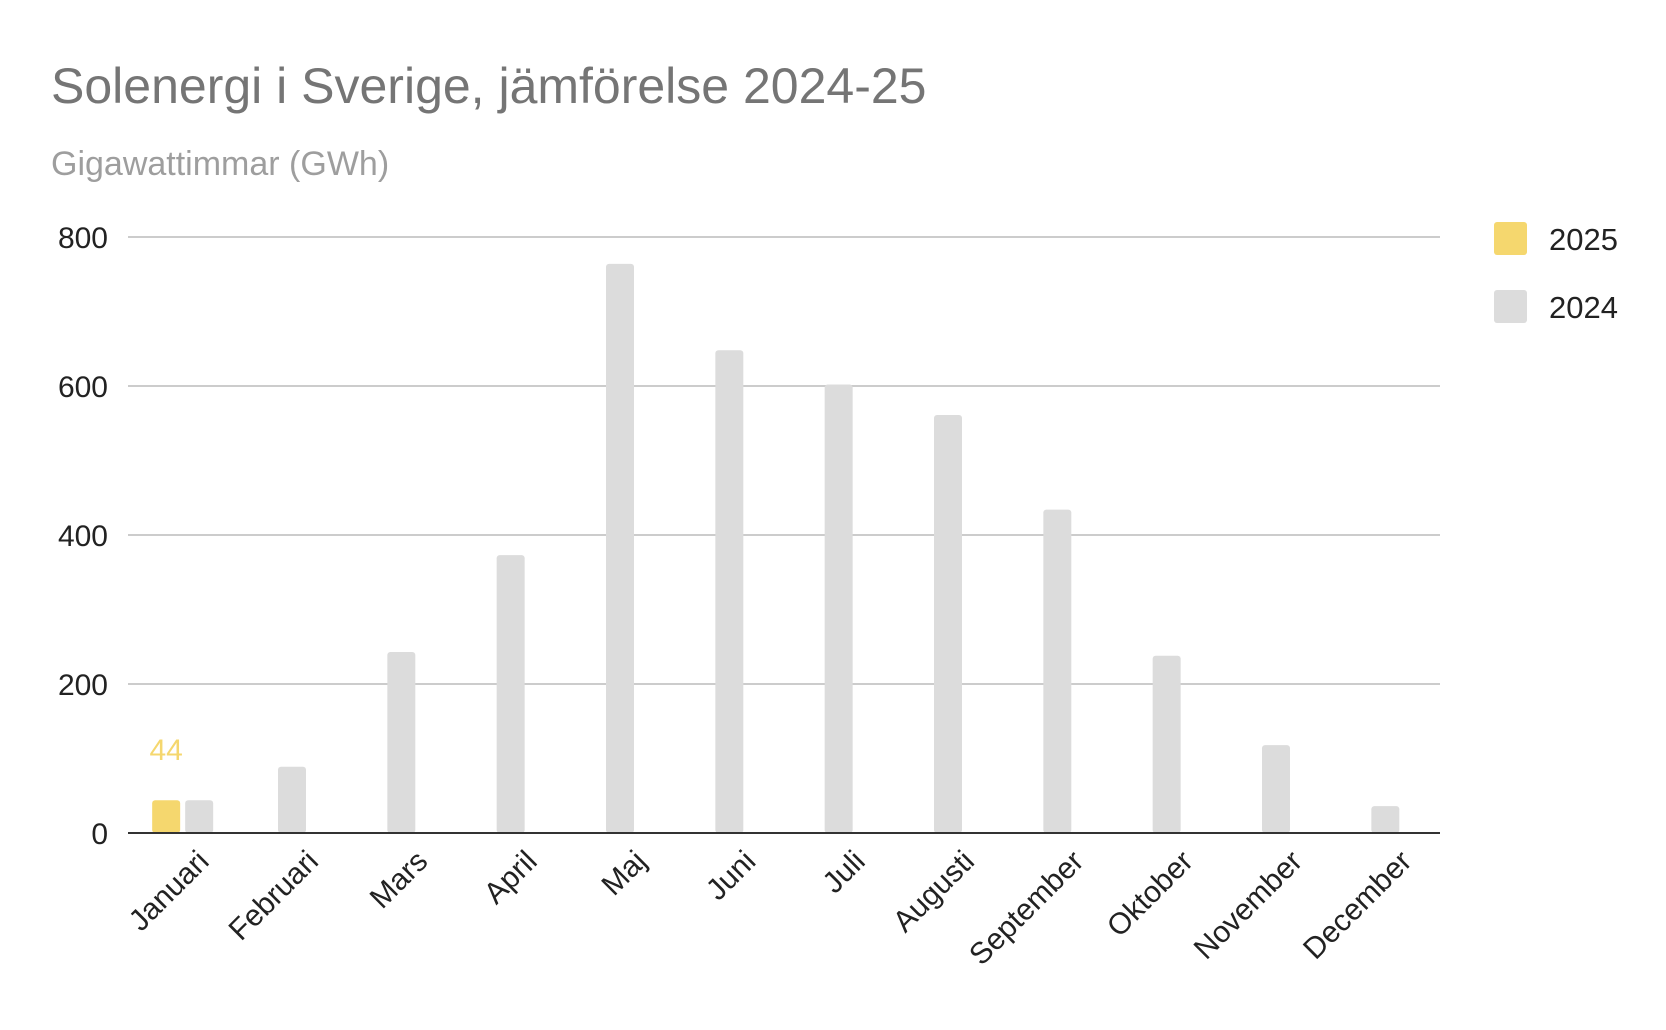 Image resolution: width=1666 pixels, height=1030 pixels. Describe the element at coordinates (1556, 273) in the screenshot. I see `legend: 2025 2024` at that location.